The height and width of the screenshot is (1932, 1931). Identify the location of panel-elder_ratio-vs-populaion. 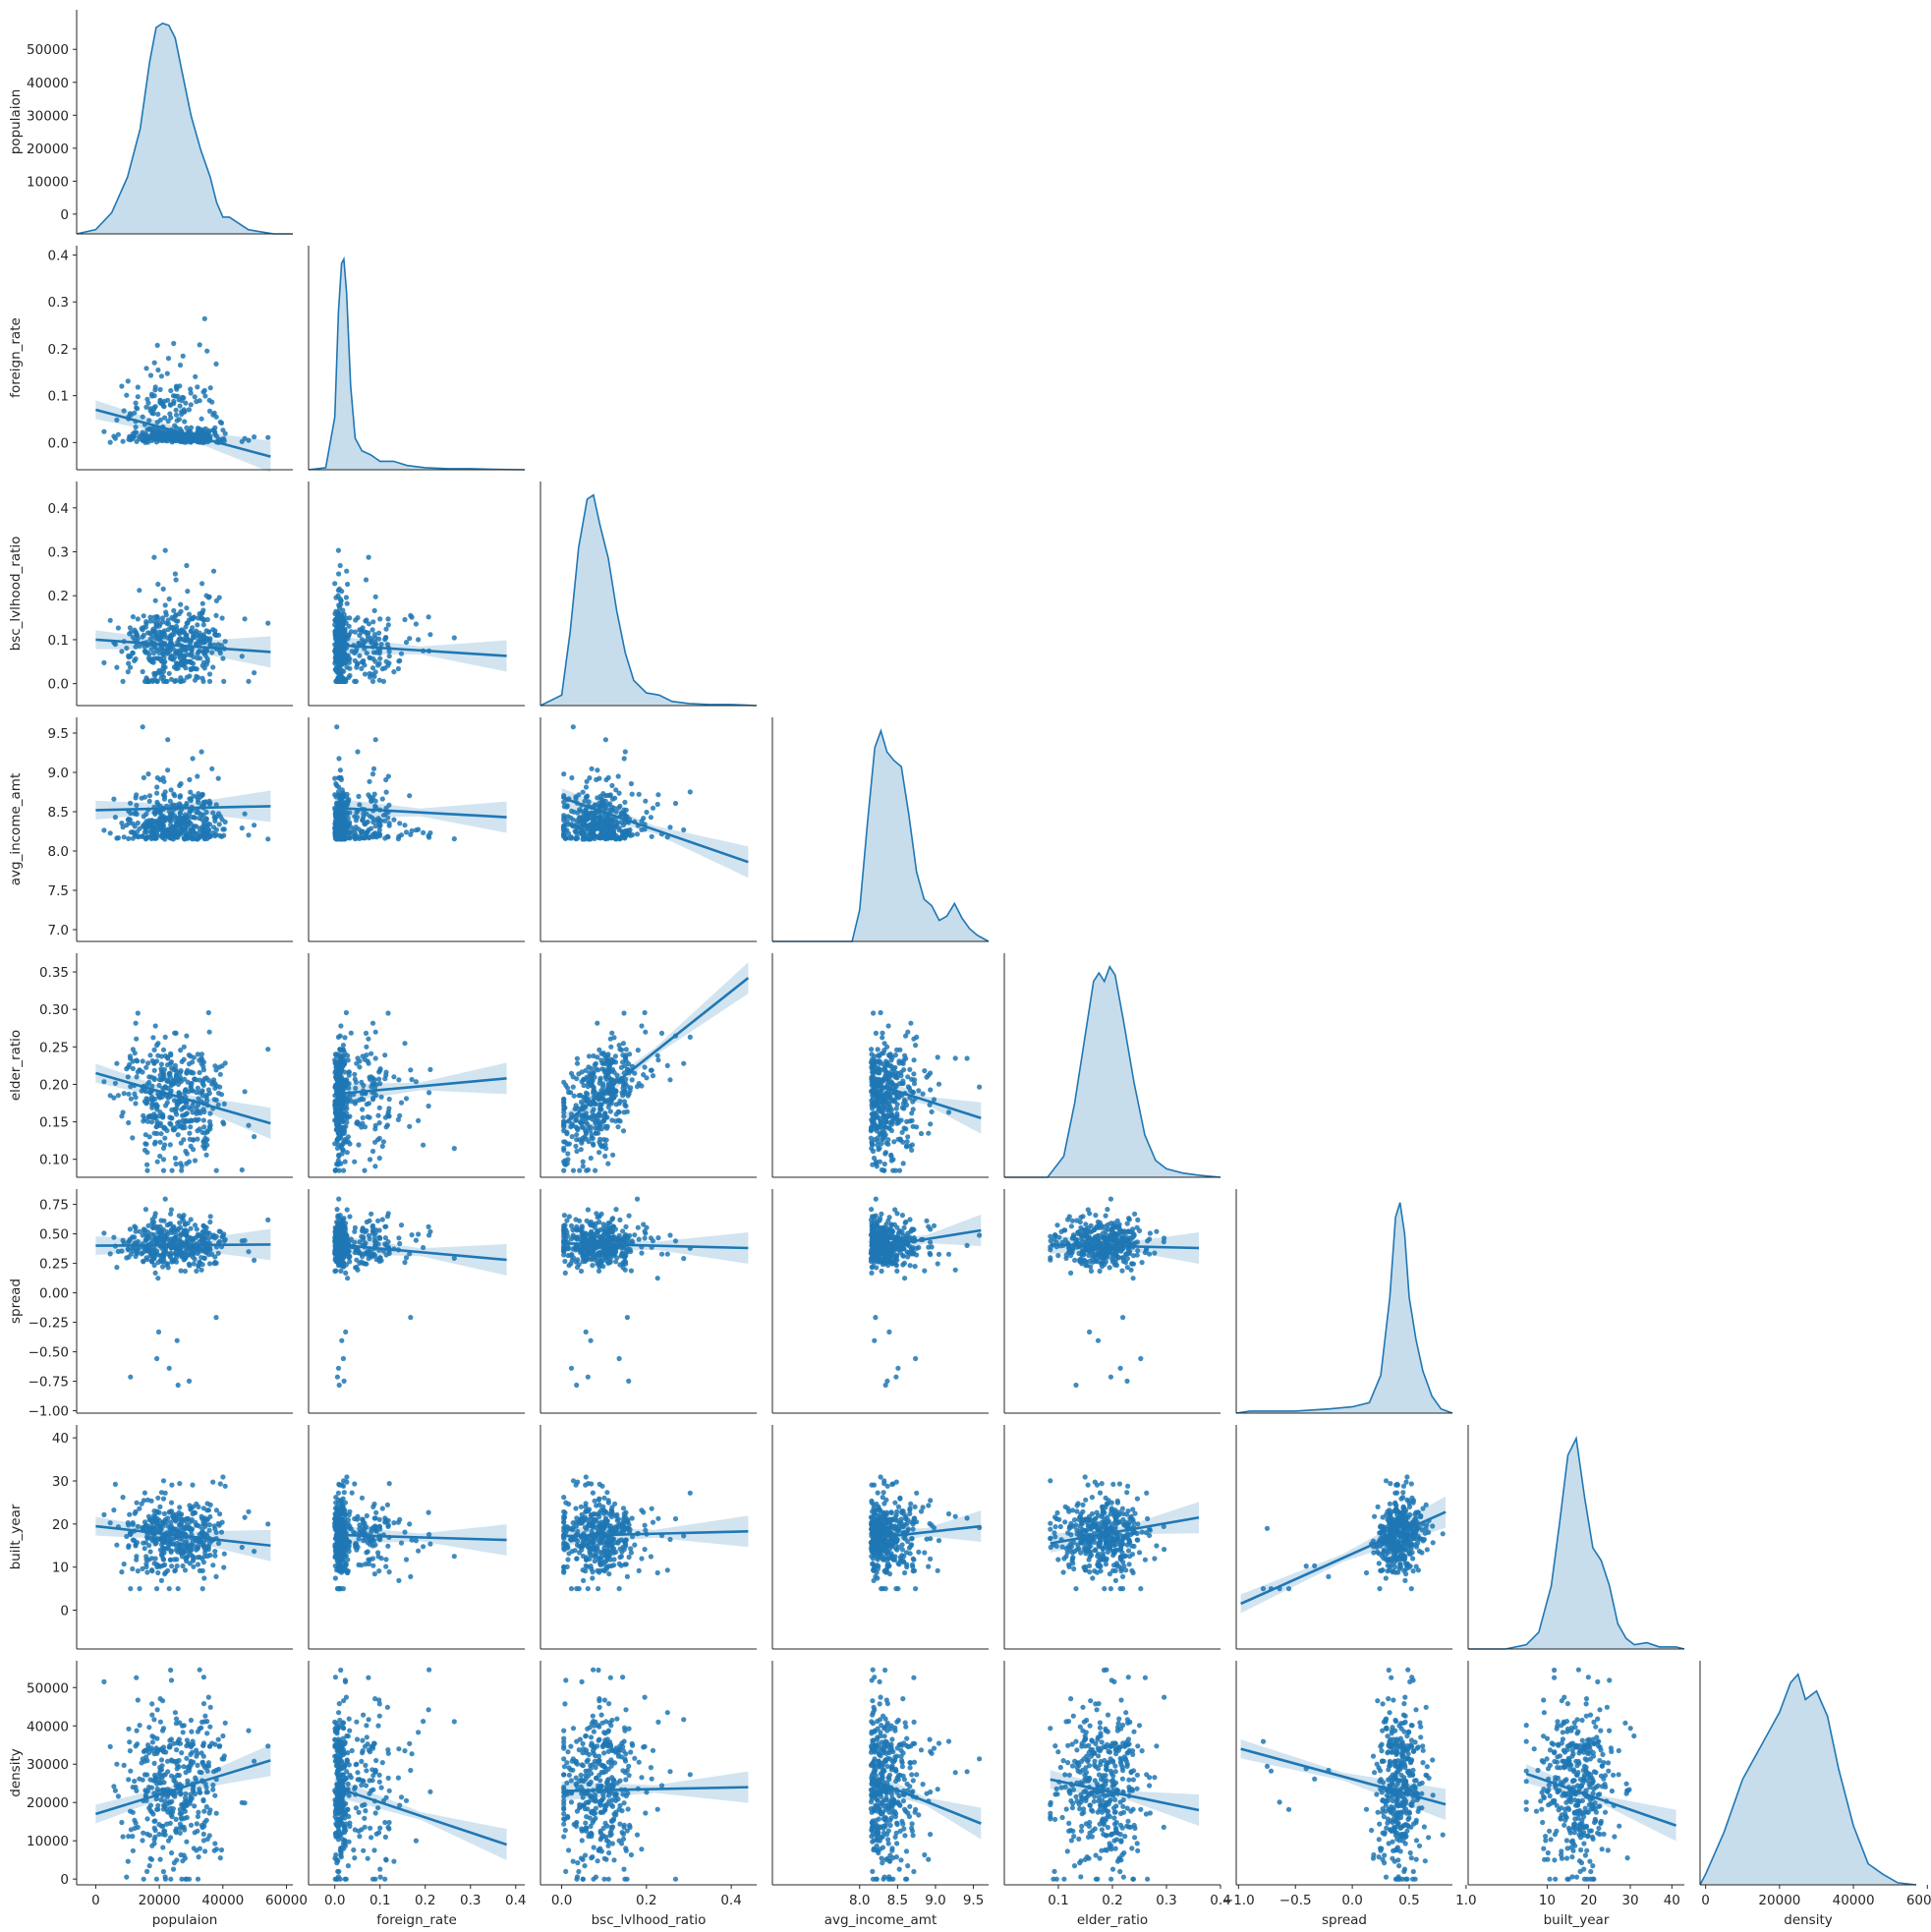
(184, 1065).